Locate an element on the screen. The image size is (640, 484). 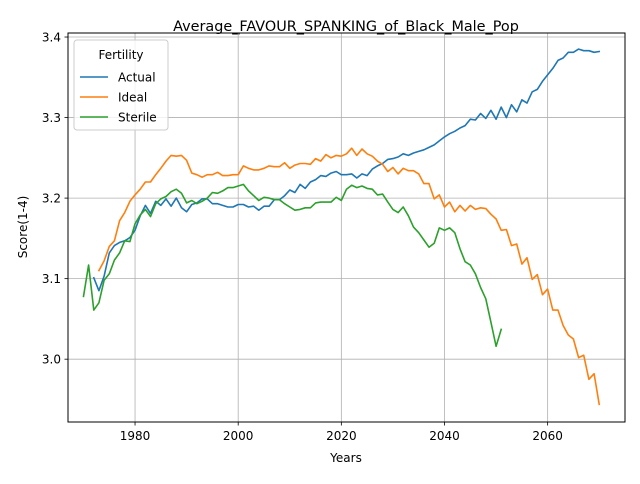
x-tick-label: 1980 is located at coordinates (135, 436).